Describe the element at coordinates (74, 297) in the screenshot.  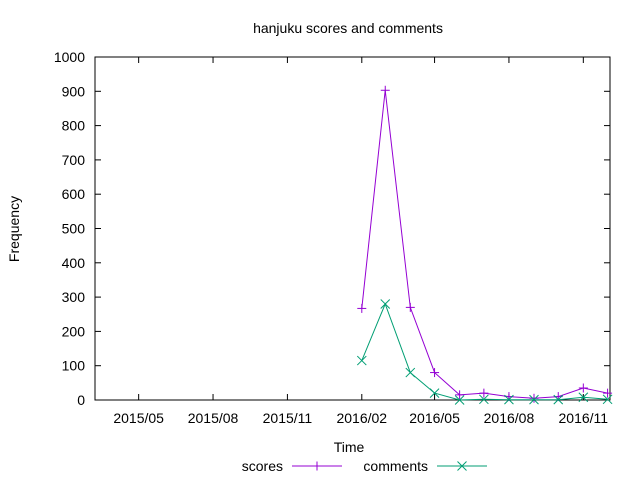
I see `y-tick-label: 300` at that location.